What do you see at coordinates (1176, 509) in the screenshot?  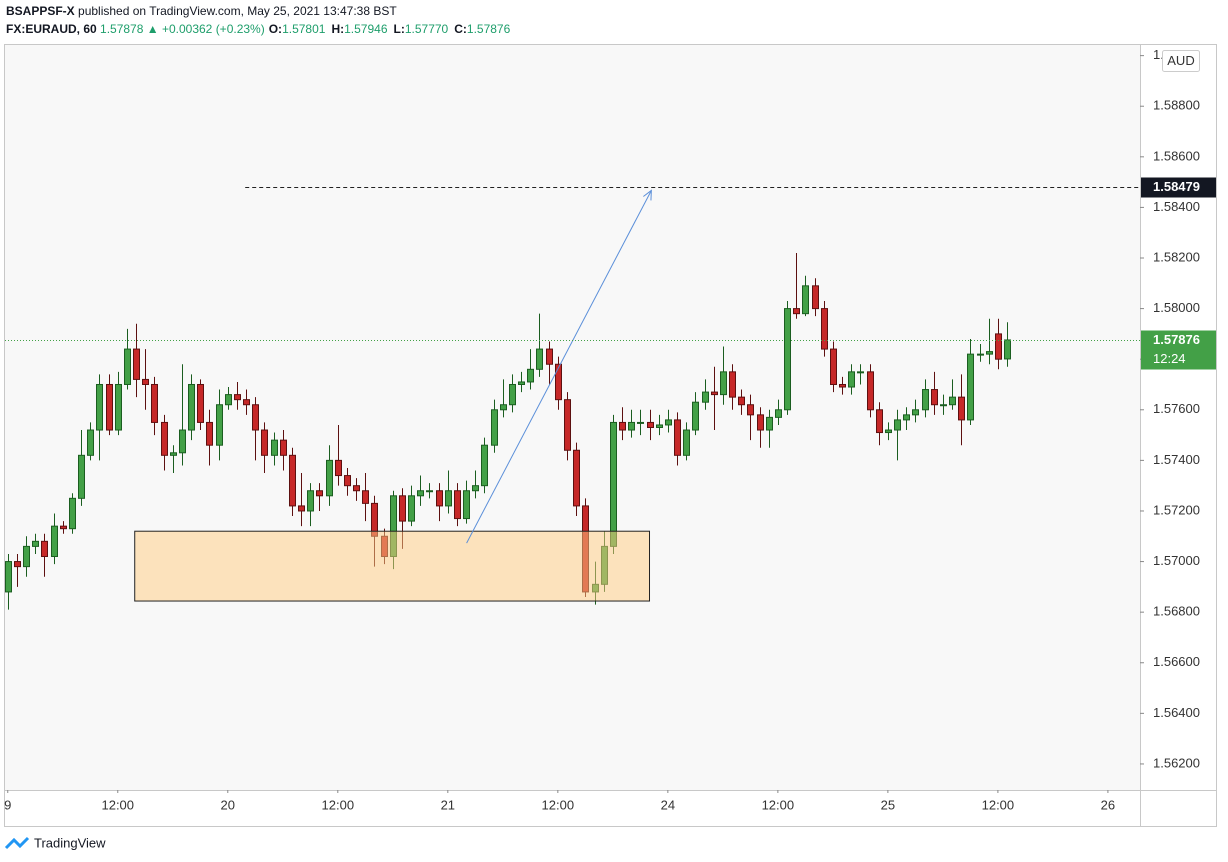 I see `y-tick-label: 1.57200` at bounding box center [1176, 509].